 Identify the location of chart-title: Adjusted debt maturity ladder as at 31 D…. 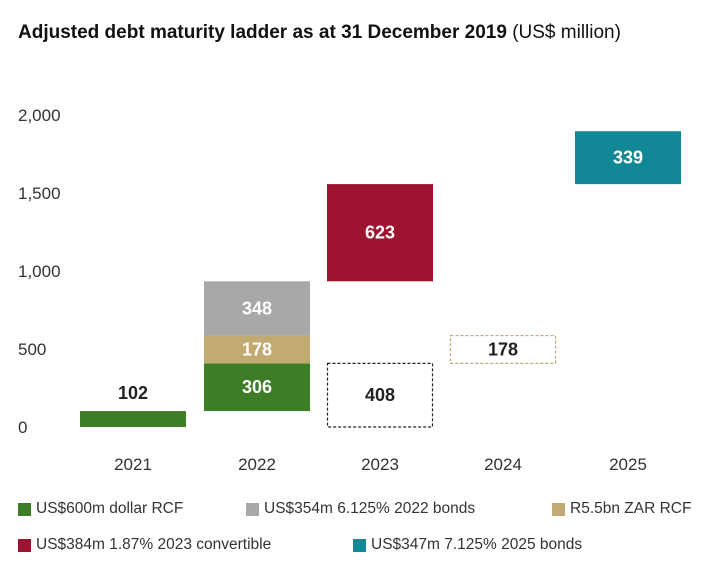
(319, 33).